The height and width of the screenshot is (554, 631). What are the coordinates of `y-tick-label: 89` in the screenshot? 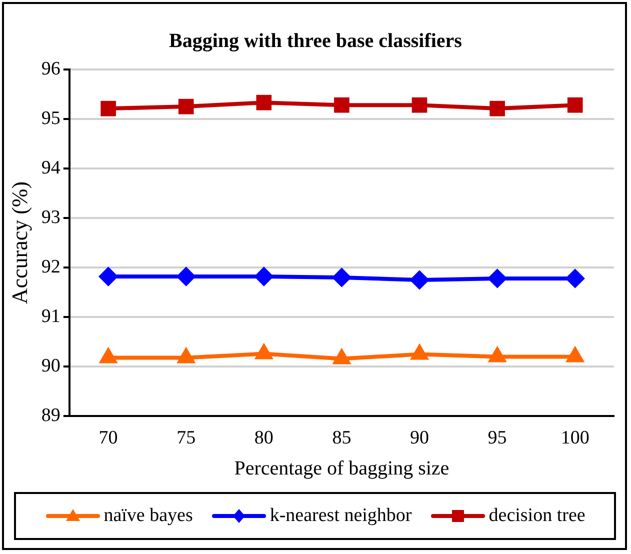 It's located at (50, 415).